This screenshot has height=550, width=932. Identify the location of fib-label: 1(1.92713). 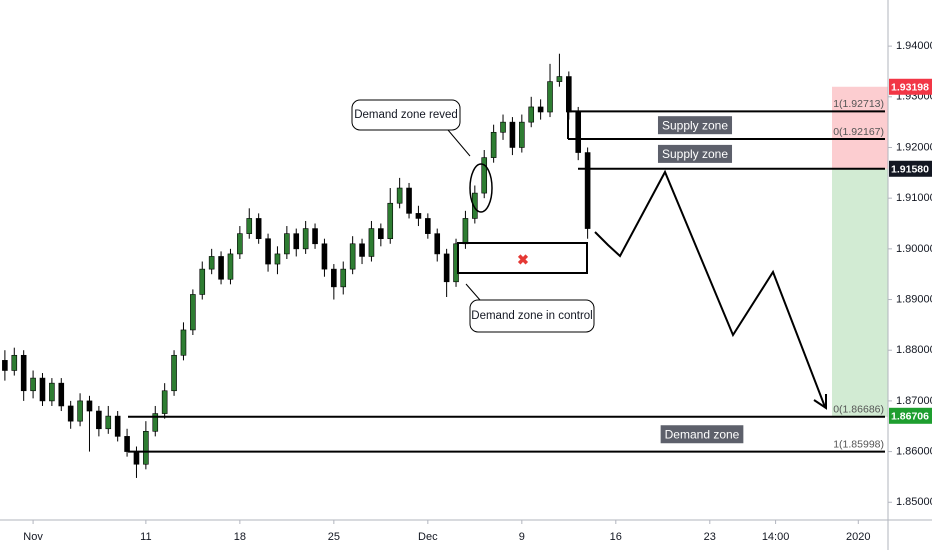
(858, 104).